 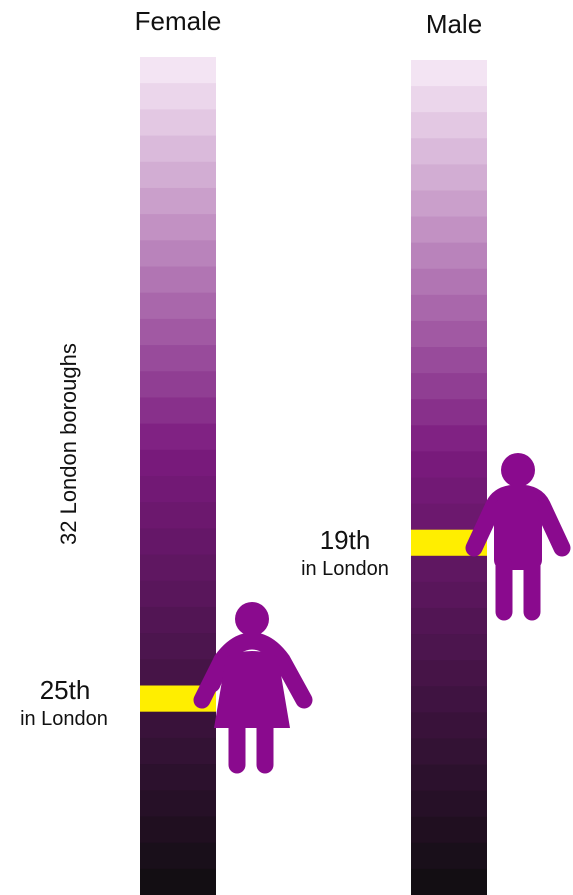 I want to click on male-figure-icon, so click(x=518, y=537).